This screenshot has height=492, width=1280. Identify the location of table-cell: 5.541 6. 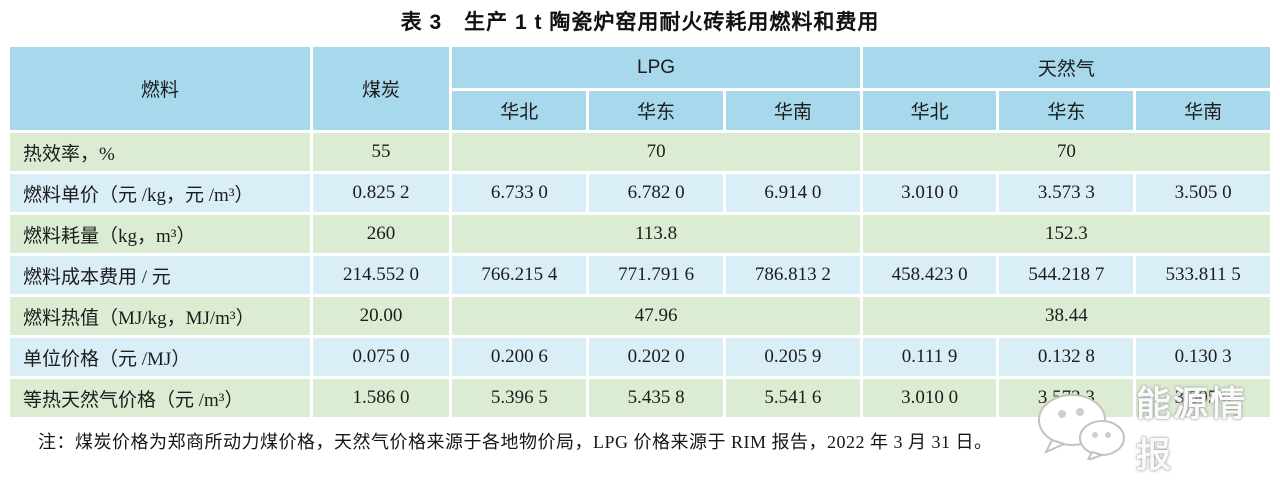
(792, 398).